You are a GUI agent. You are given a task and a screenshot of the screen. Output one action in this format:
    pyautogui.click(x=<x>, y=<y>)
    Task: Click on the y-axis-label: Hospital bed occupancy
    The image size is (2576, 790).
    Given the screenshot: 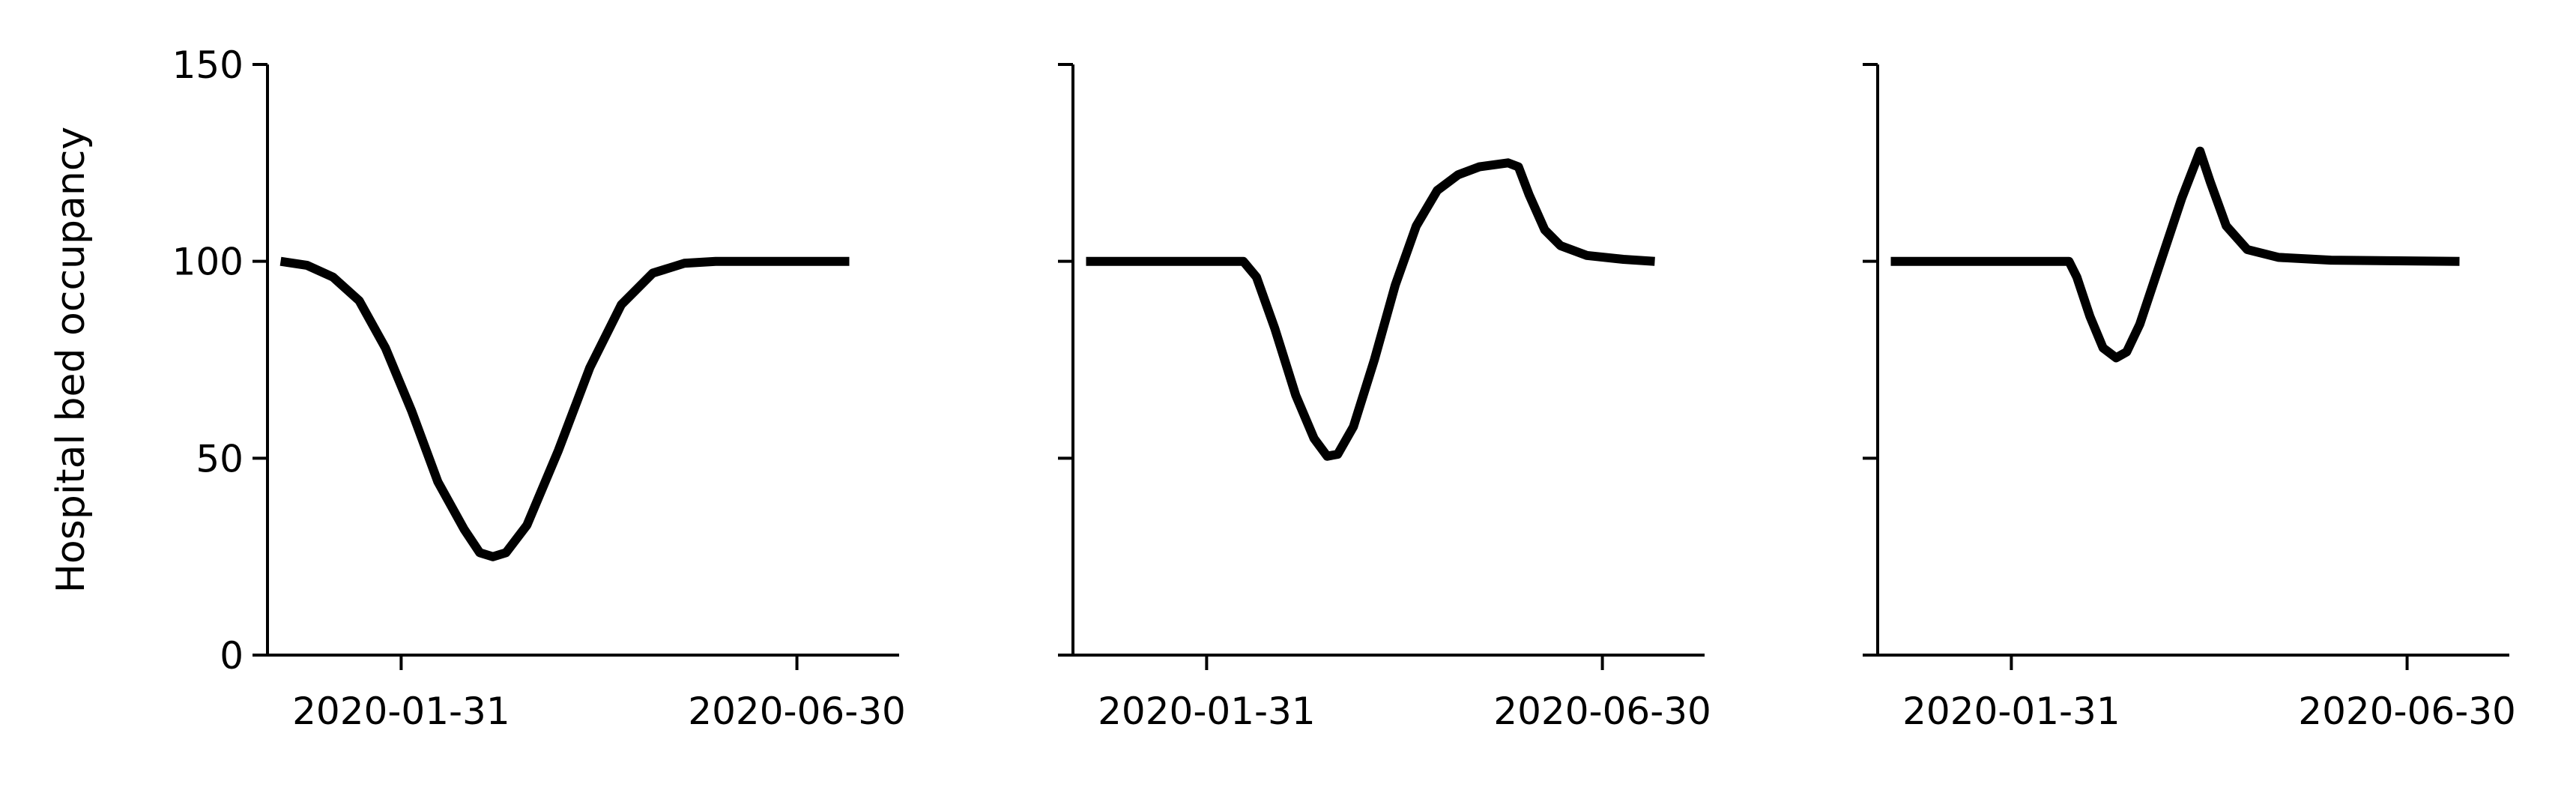 What is the action you would take?
    pyautogui.click(x=71, y=360)
    